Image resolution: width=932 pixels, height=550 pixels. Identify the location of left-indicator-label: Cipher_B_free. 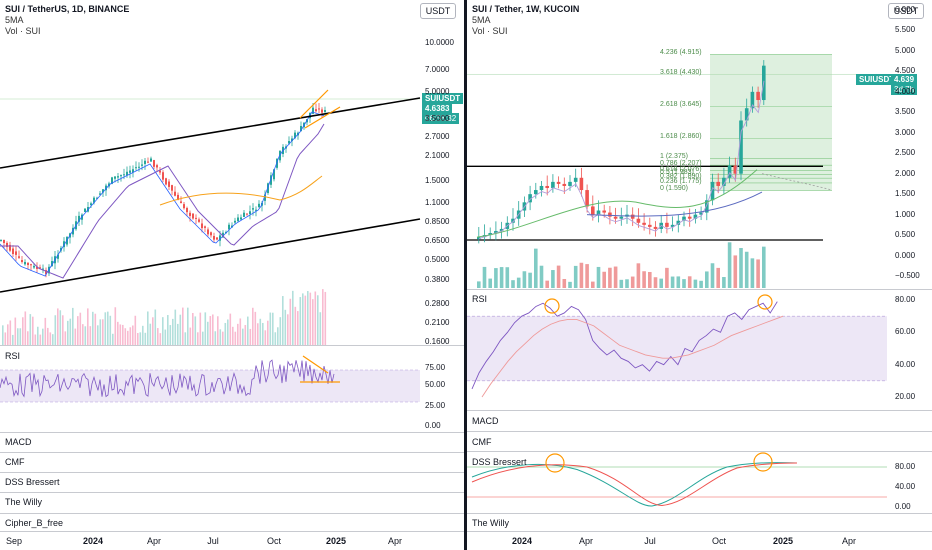
(34, 523).